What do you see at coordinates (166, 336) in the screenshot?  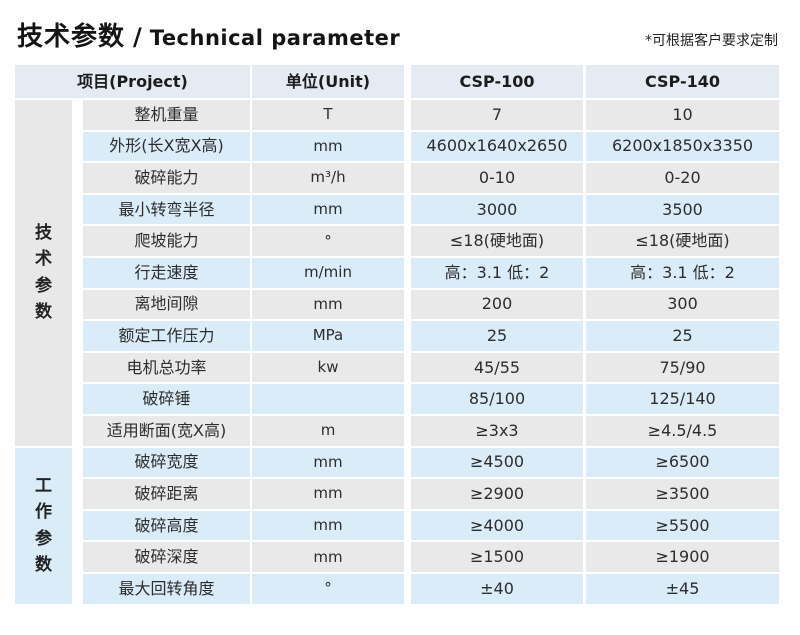 I see `param-name: 额定工作压力` at bounding box center [166, 336].